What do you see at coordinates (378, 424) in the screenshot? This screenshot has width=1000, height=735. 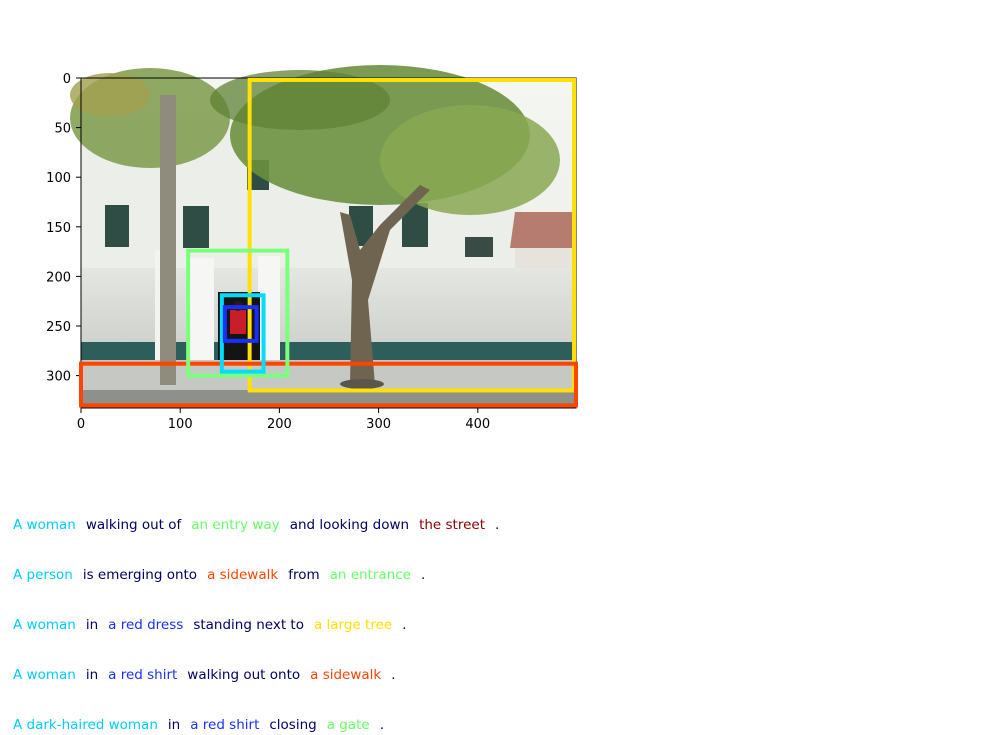 I see `x-tick-label: 300` at bounding box center [378, 424].